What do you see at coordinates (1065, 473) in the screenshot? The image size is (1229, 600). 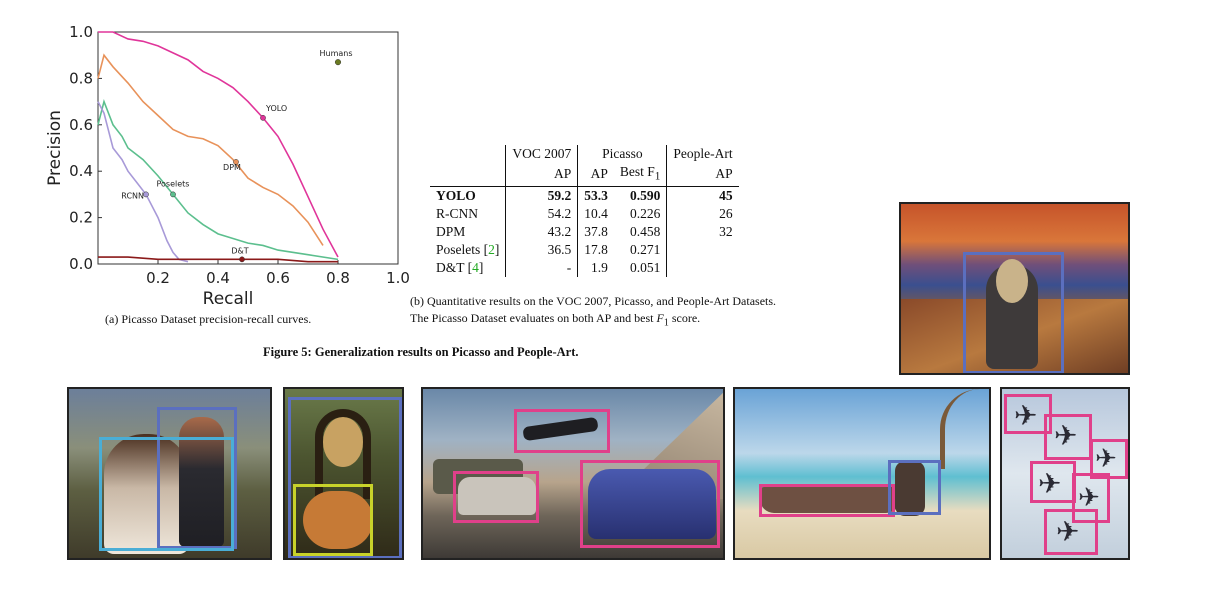 I see `photo-jets: ✈ ✈ ✈ ✈ ✈ ✈` at bounding box center [1065, 473].